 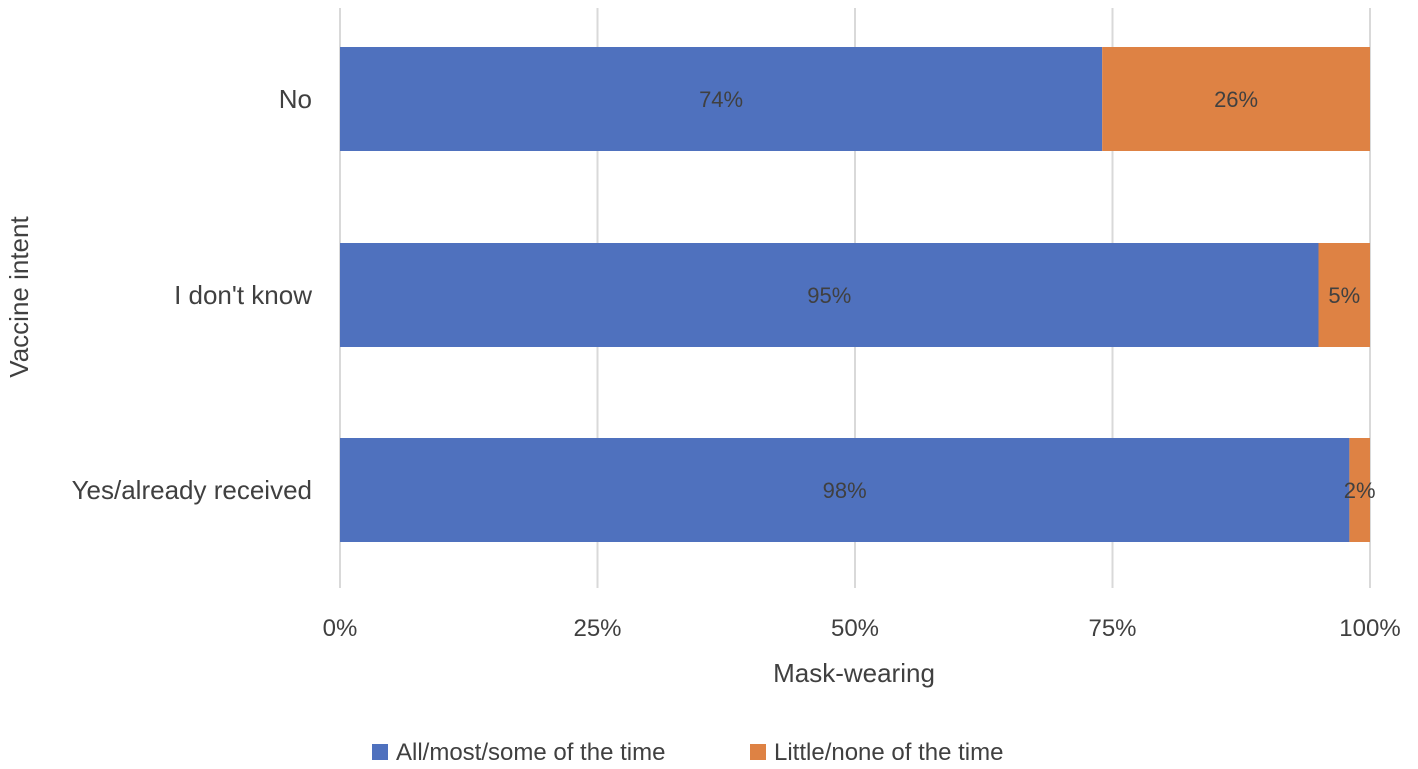 I want to click on data-label: 5%, so click(x=1344, y=295).